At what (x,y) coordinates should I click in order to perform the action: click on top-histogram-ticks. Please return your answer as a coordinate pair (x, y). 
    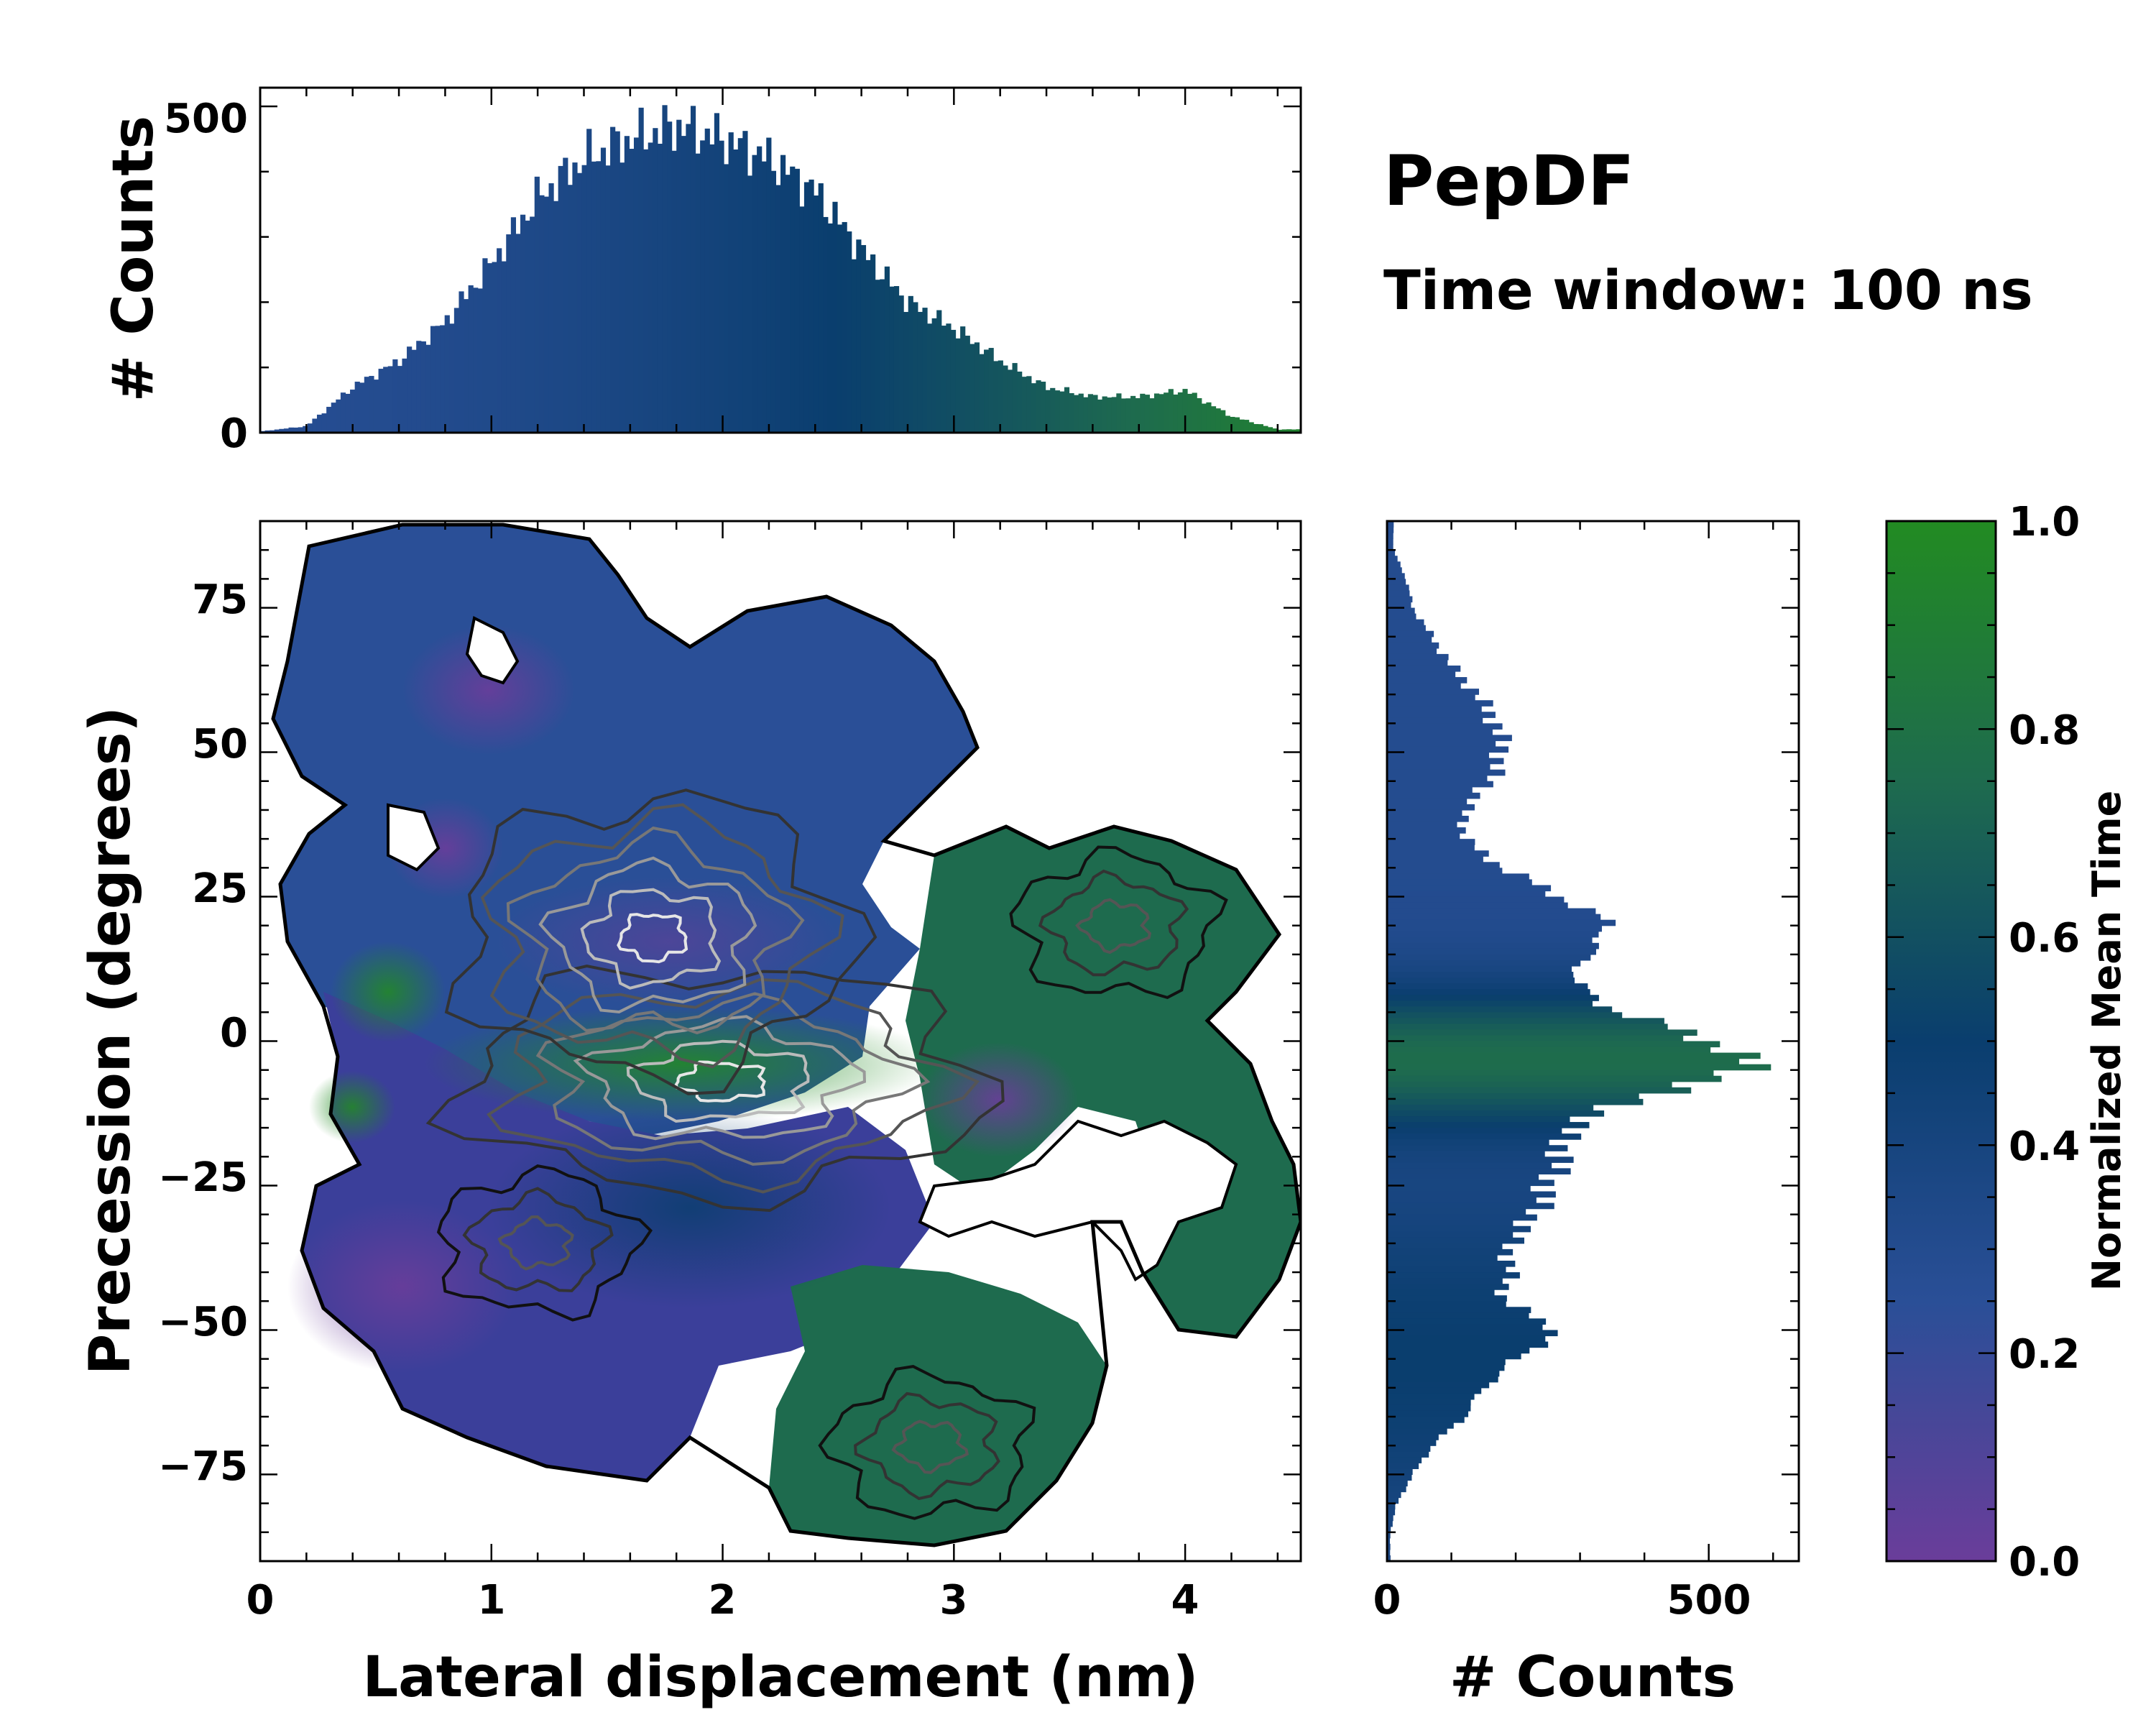
    Looking at the image, I should click on (780, 261).